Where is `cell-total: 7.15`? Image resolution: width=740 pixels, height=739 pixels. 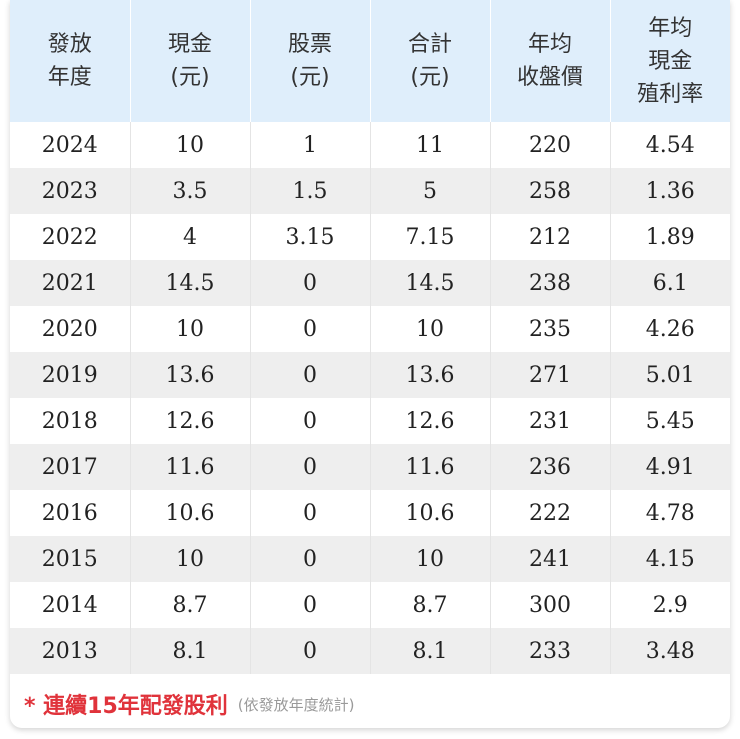 cell-total: 7.15 is located at coordinates (430, 237).